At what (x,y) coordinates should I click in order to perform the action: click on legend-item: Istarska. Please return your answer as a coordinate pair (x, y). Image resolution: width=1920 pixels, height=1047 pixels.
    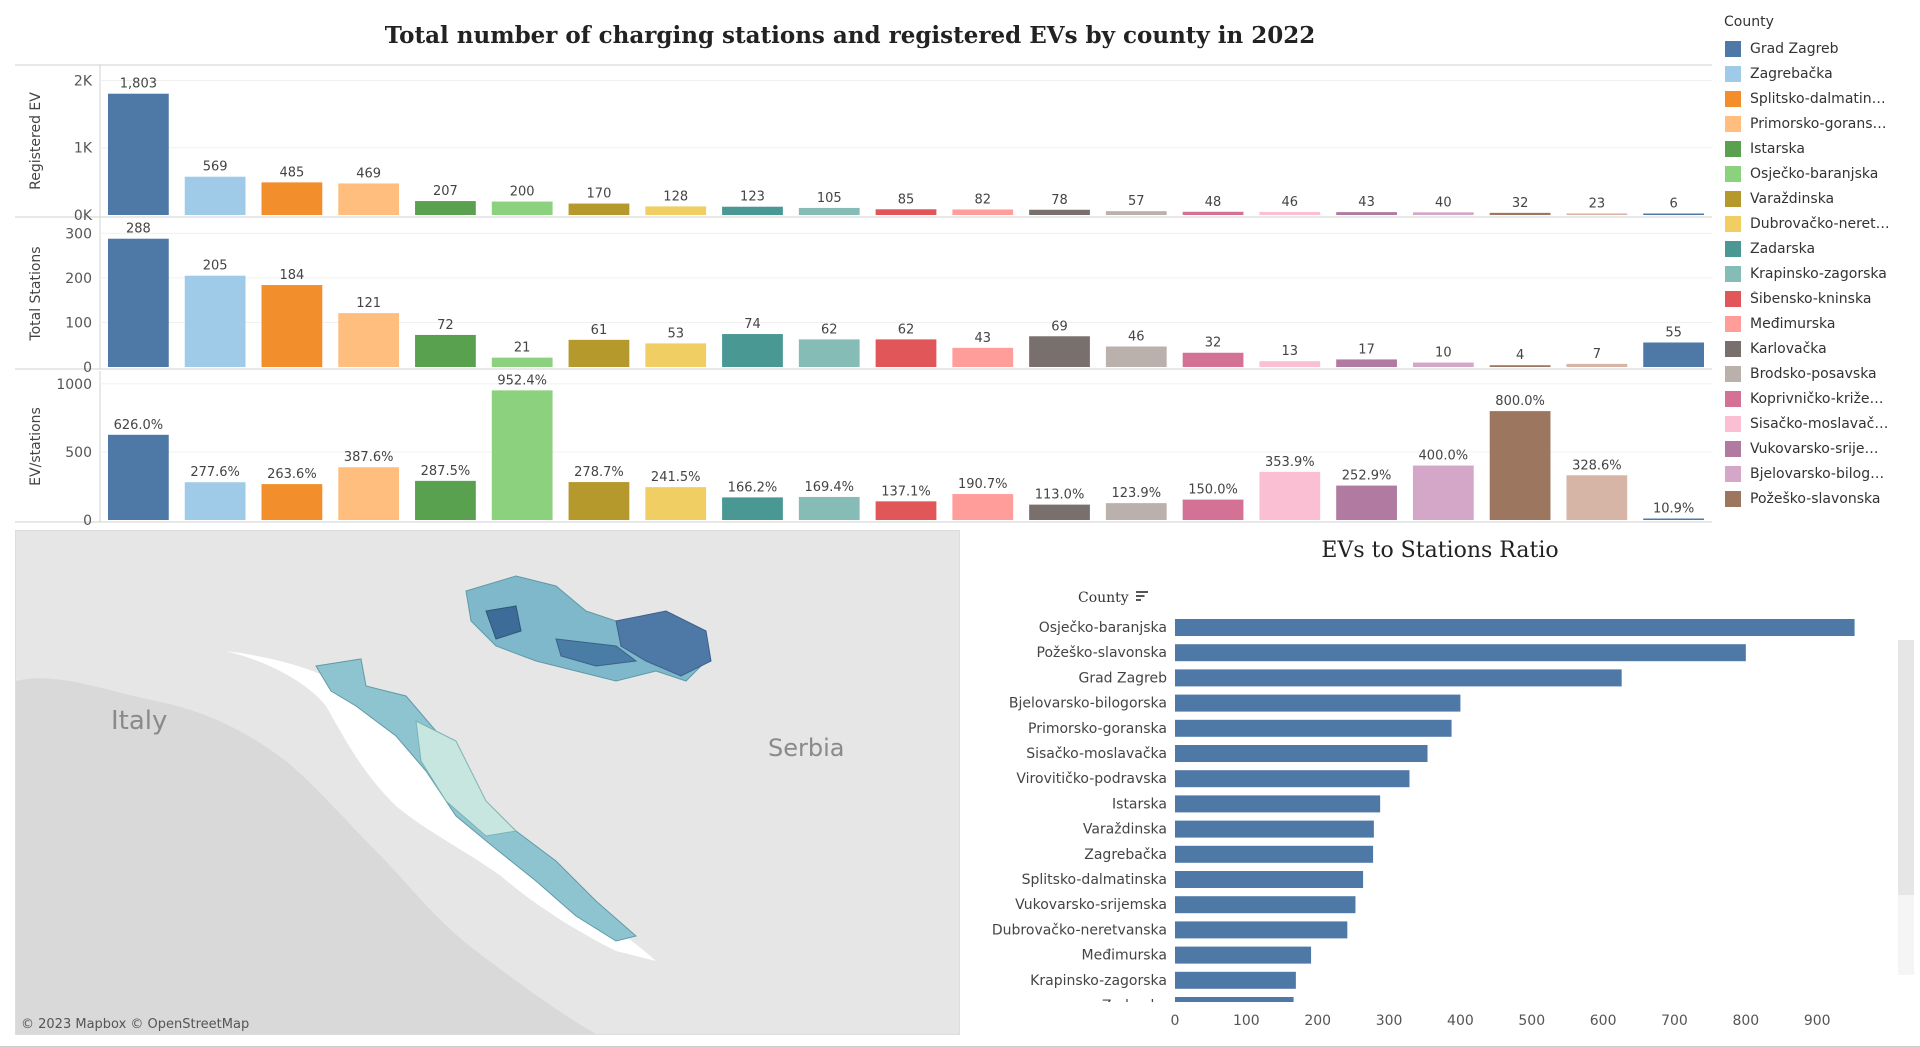
    Looking at the image, I should click on (1818, 148).